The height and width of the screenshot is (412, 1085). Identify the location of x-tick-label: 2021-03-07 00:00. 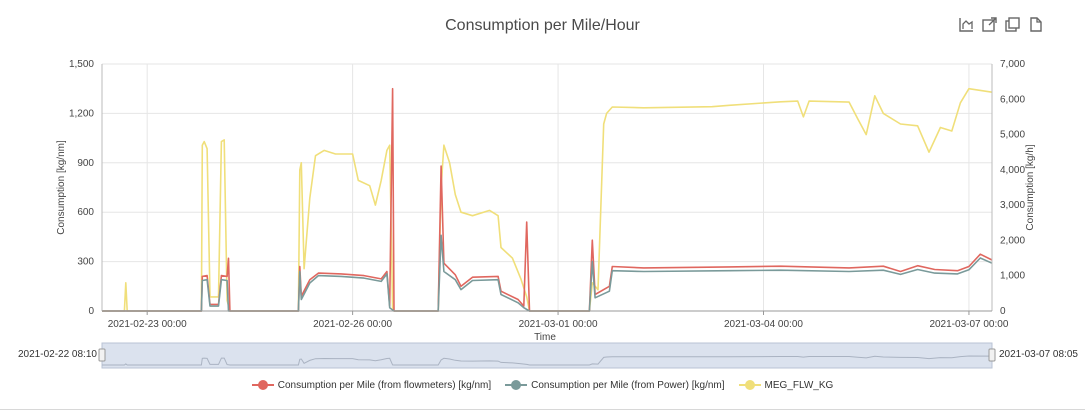
(968, 324).